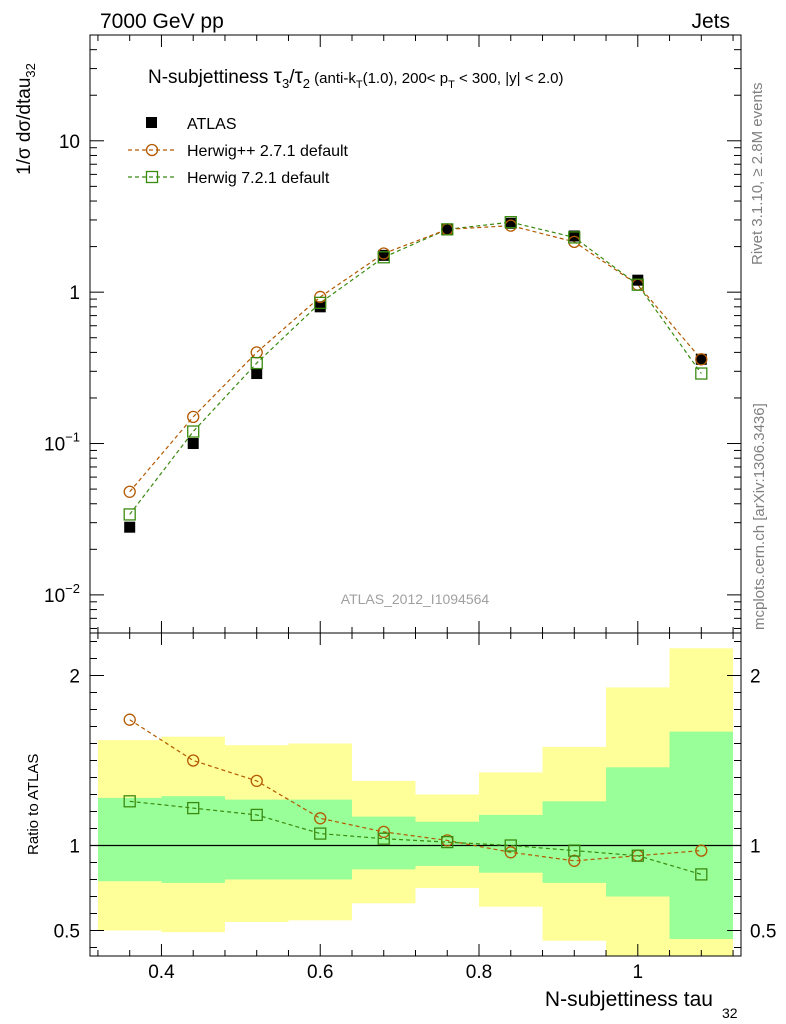  Describe the element at coordinates (763, 932) in the screenshot. I see `ratio-y-tick-label-right: 0.5` at that location.